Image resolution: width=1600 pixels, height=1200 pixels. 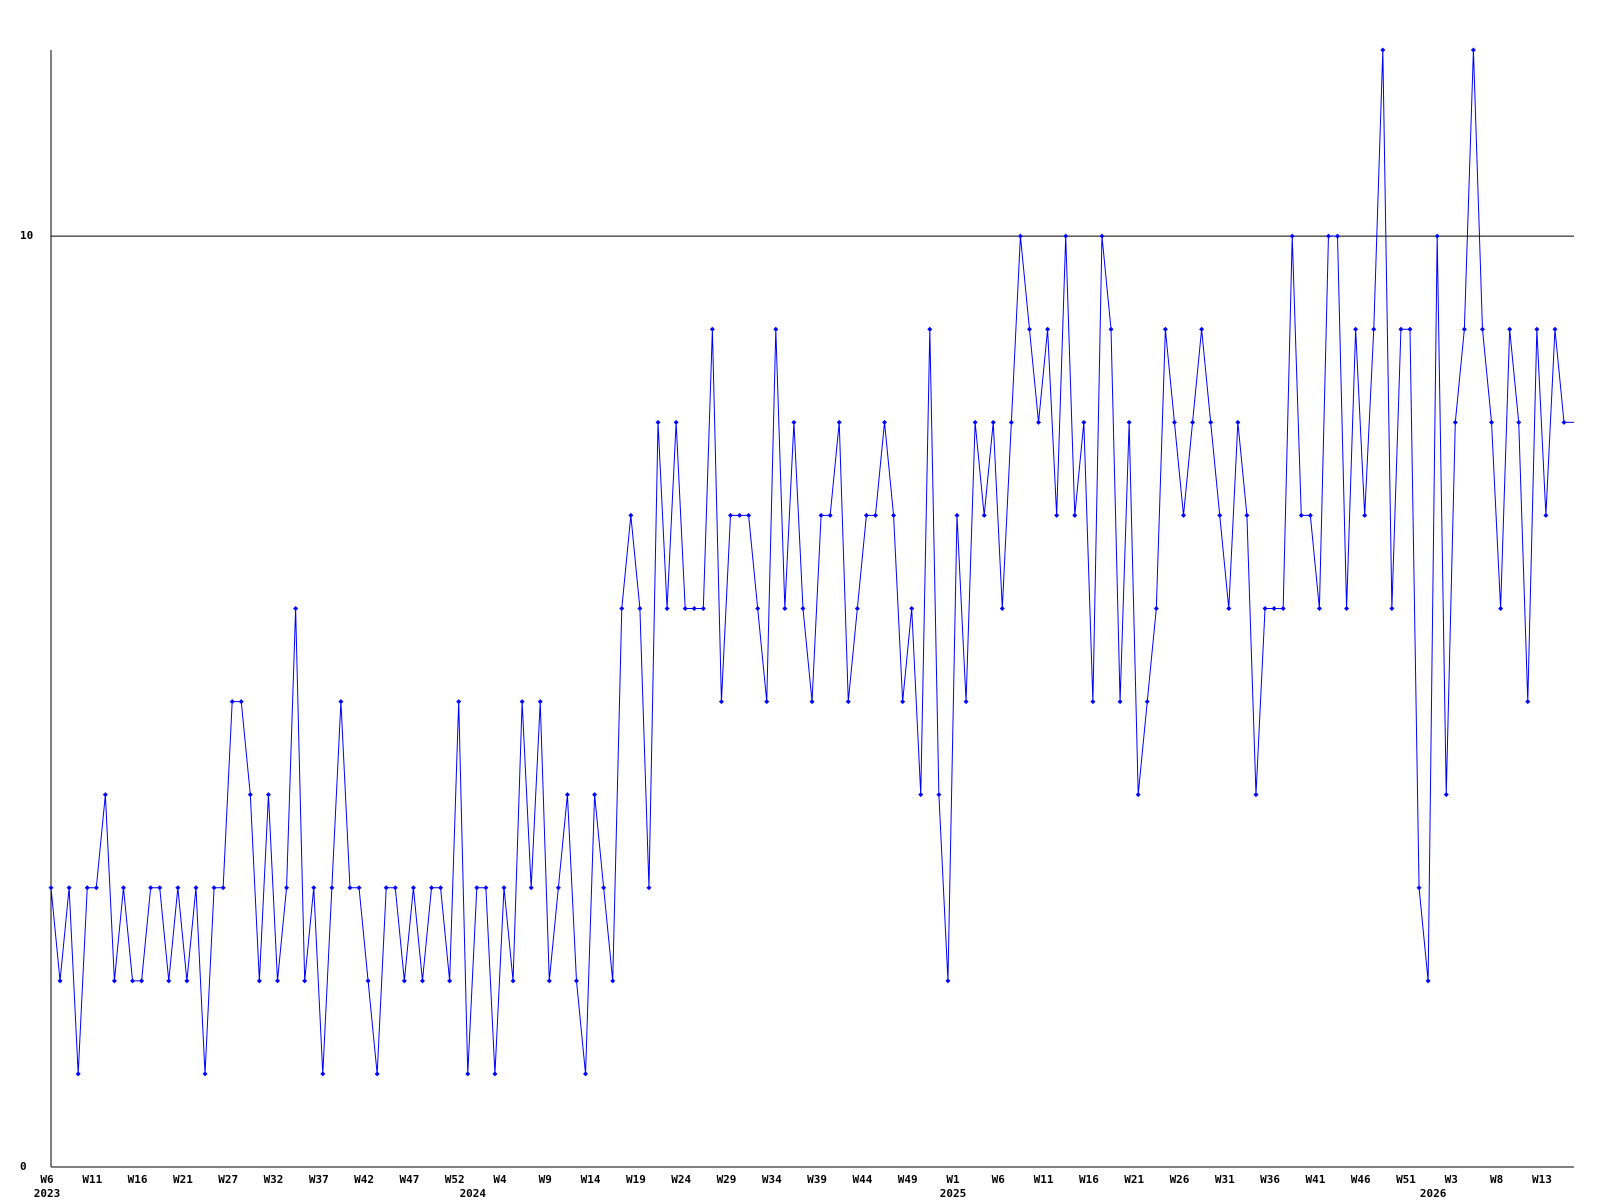 What do you see at coordinates (228, 1179) in the screenshot?
I see `x-tick-label: W27` at bounding box center [228, 1179].